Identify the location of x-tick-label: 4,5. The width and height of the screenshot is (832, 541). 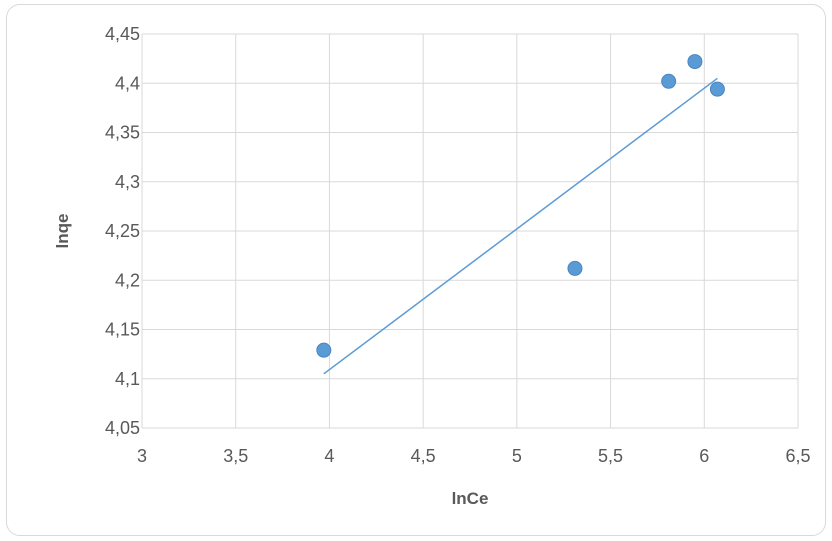
(423, 456).